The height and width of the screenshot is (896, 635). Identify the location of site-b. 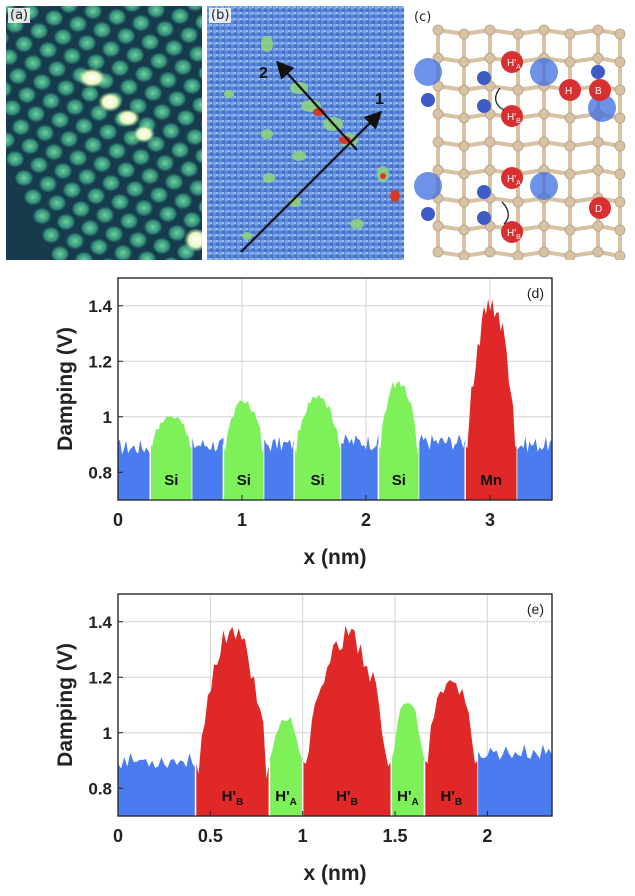
(600, 90).